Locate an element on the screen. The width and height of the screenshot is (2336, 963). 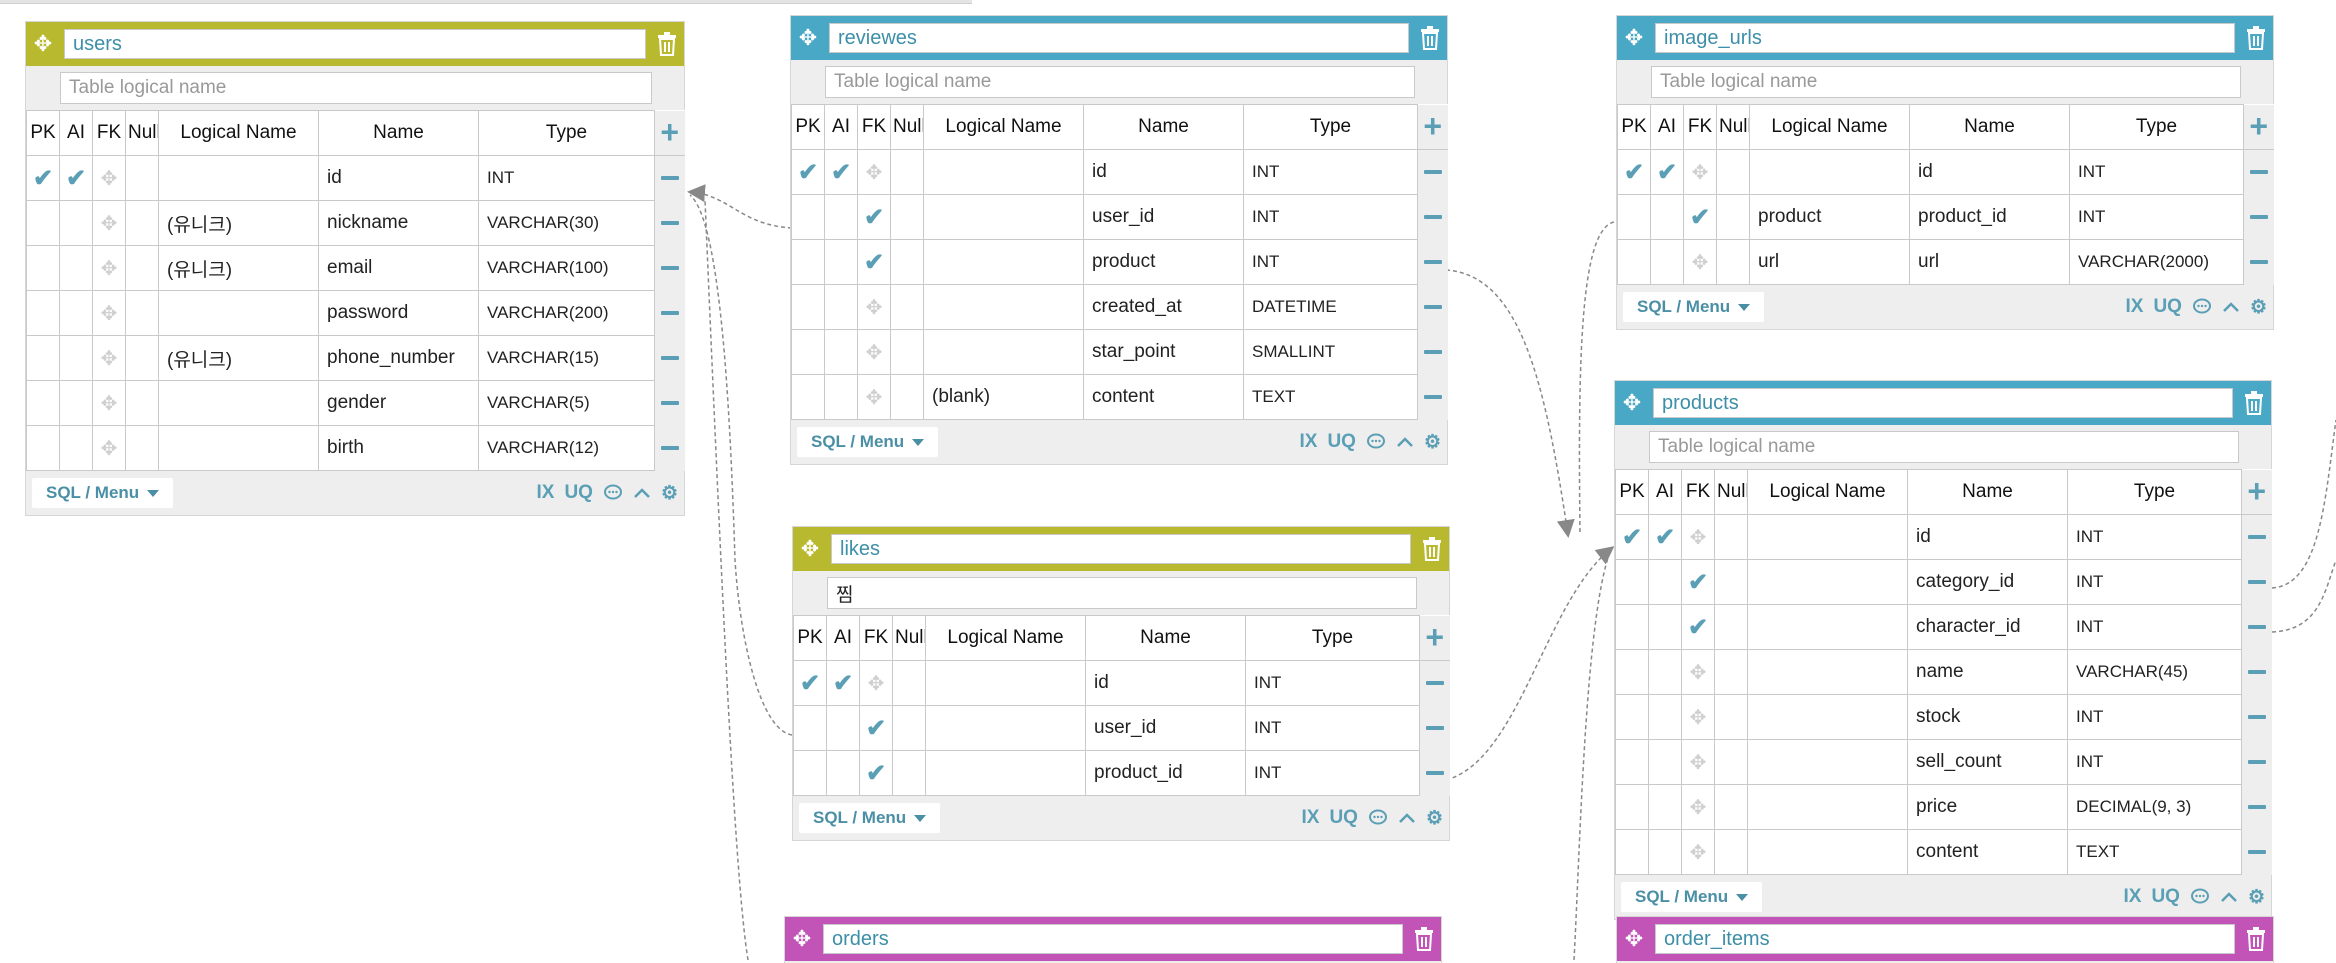
table-order-items: ✥ order_items is located at coordinates (1945, 939).